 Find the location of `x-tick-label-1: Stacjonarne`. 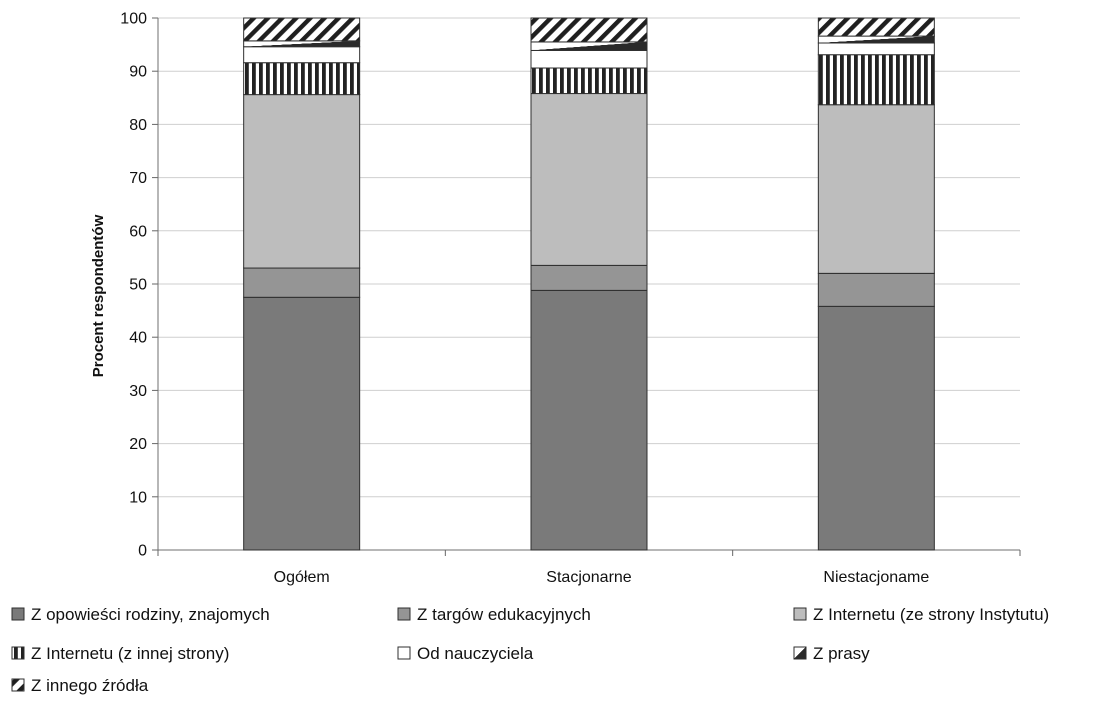

x-tick-label-1: Stacjonarne is located at coordinates (588, 577).